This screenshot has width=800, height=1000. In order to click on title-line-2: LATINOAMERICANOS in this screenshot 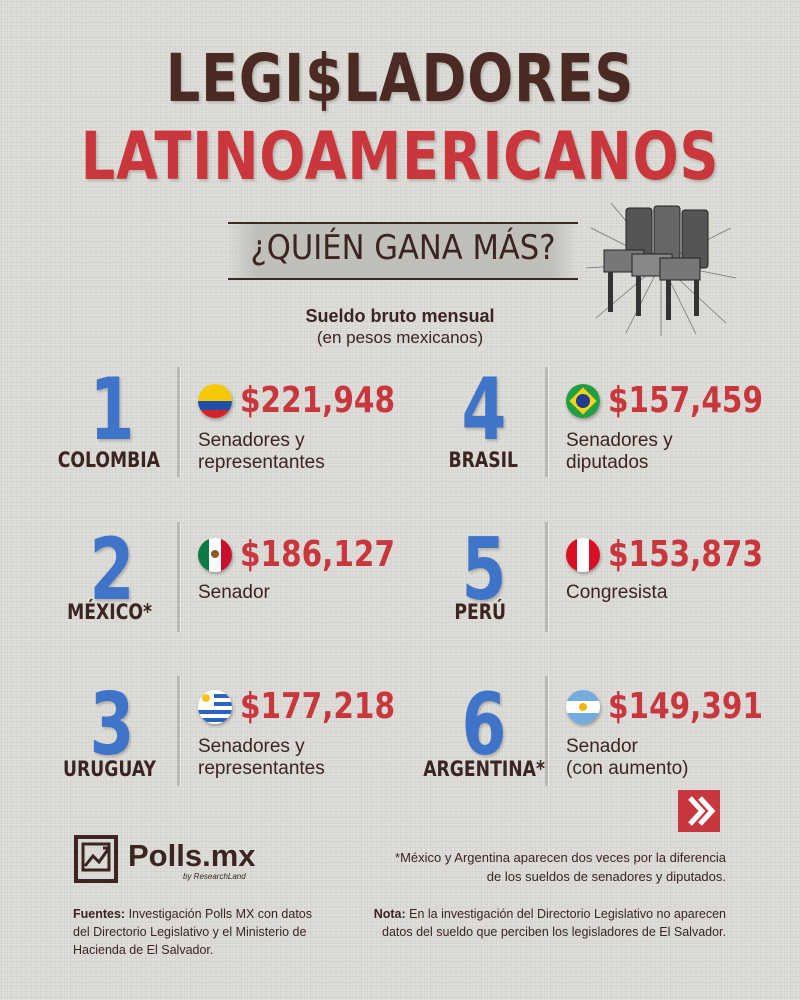, I will do `click(400, 156)`.